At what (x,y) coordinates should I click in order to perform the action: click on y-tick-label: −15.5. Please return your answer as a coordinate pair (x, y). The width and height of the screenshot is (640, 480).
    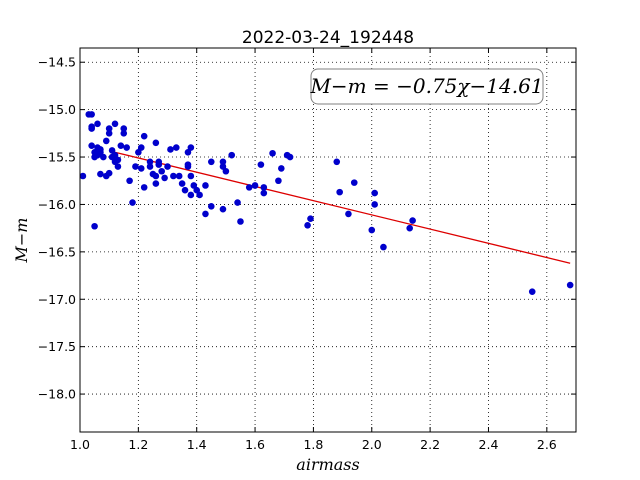
    Looking at the image, I should click on (57, 157).